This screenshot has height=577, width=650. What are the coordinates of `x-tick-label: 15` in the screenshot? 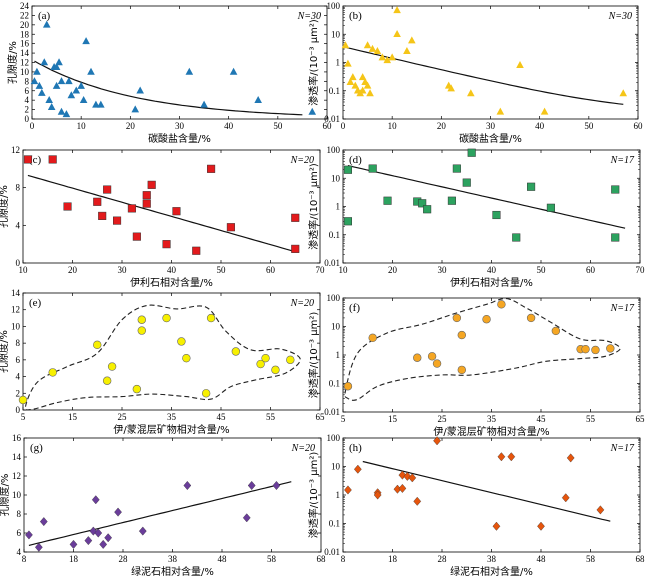 It's located at (393, 419).